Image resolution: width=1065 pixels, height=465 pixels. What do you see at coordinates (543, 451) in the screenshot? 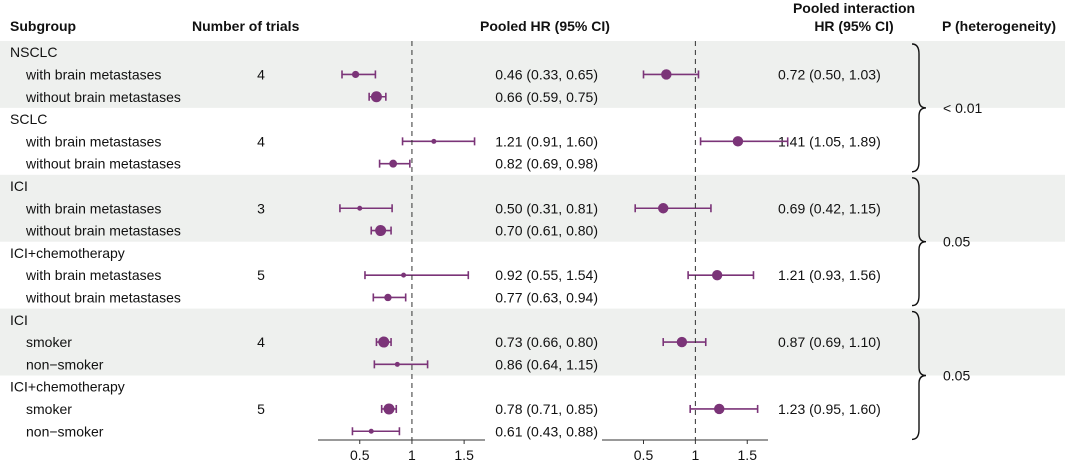
I see `x-axes: 0.5 1 1.5 0.5 1 1.5` at bounding box center [543, 451].